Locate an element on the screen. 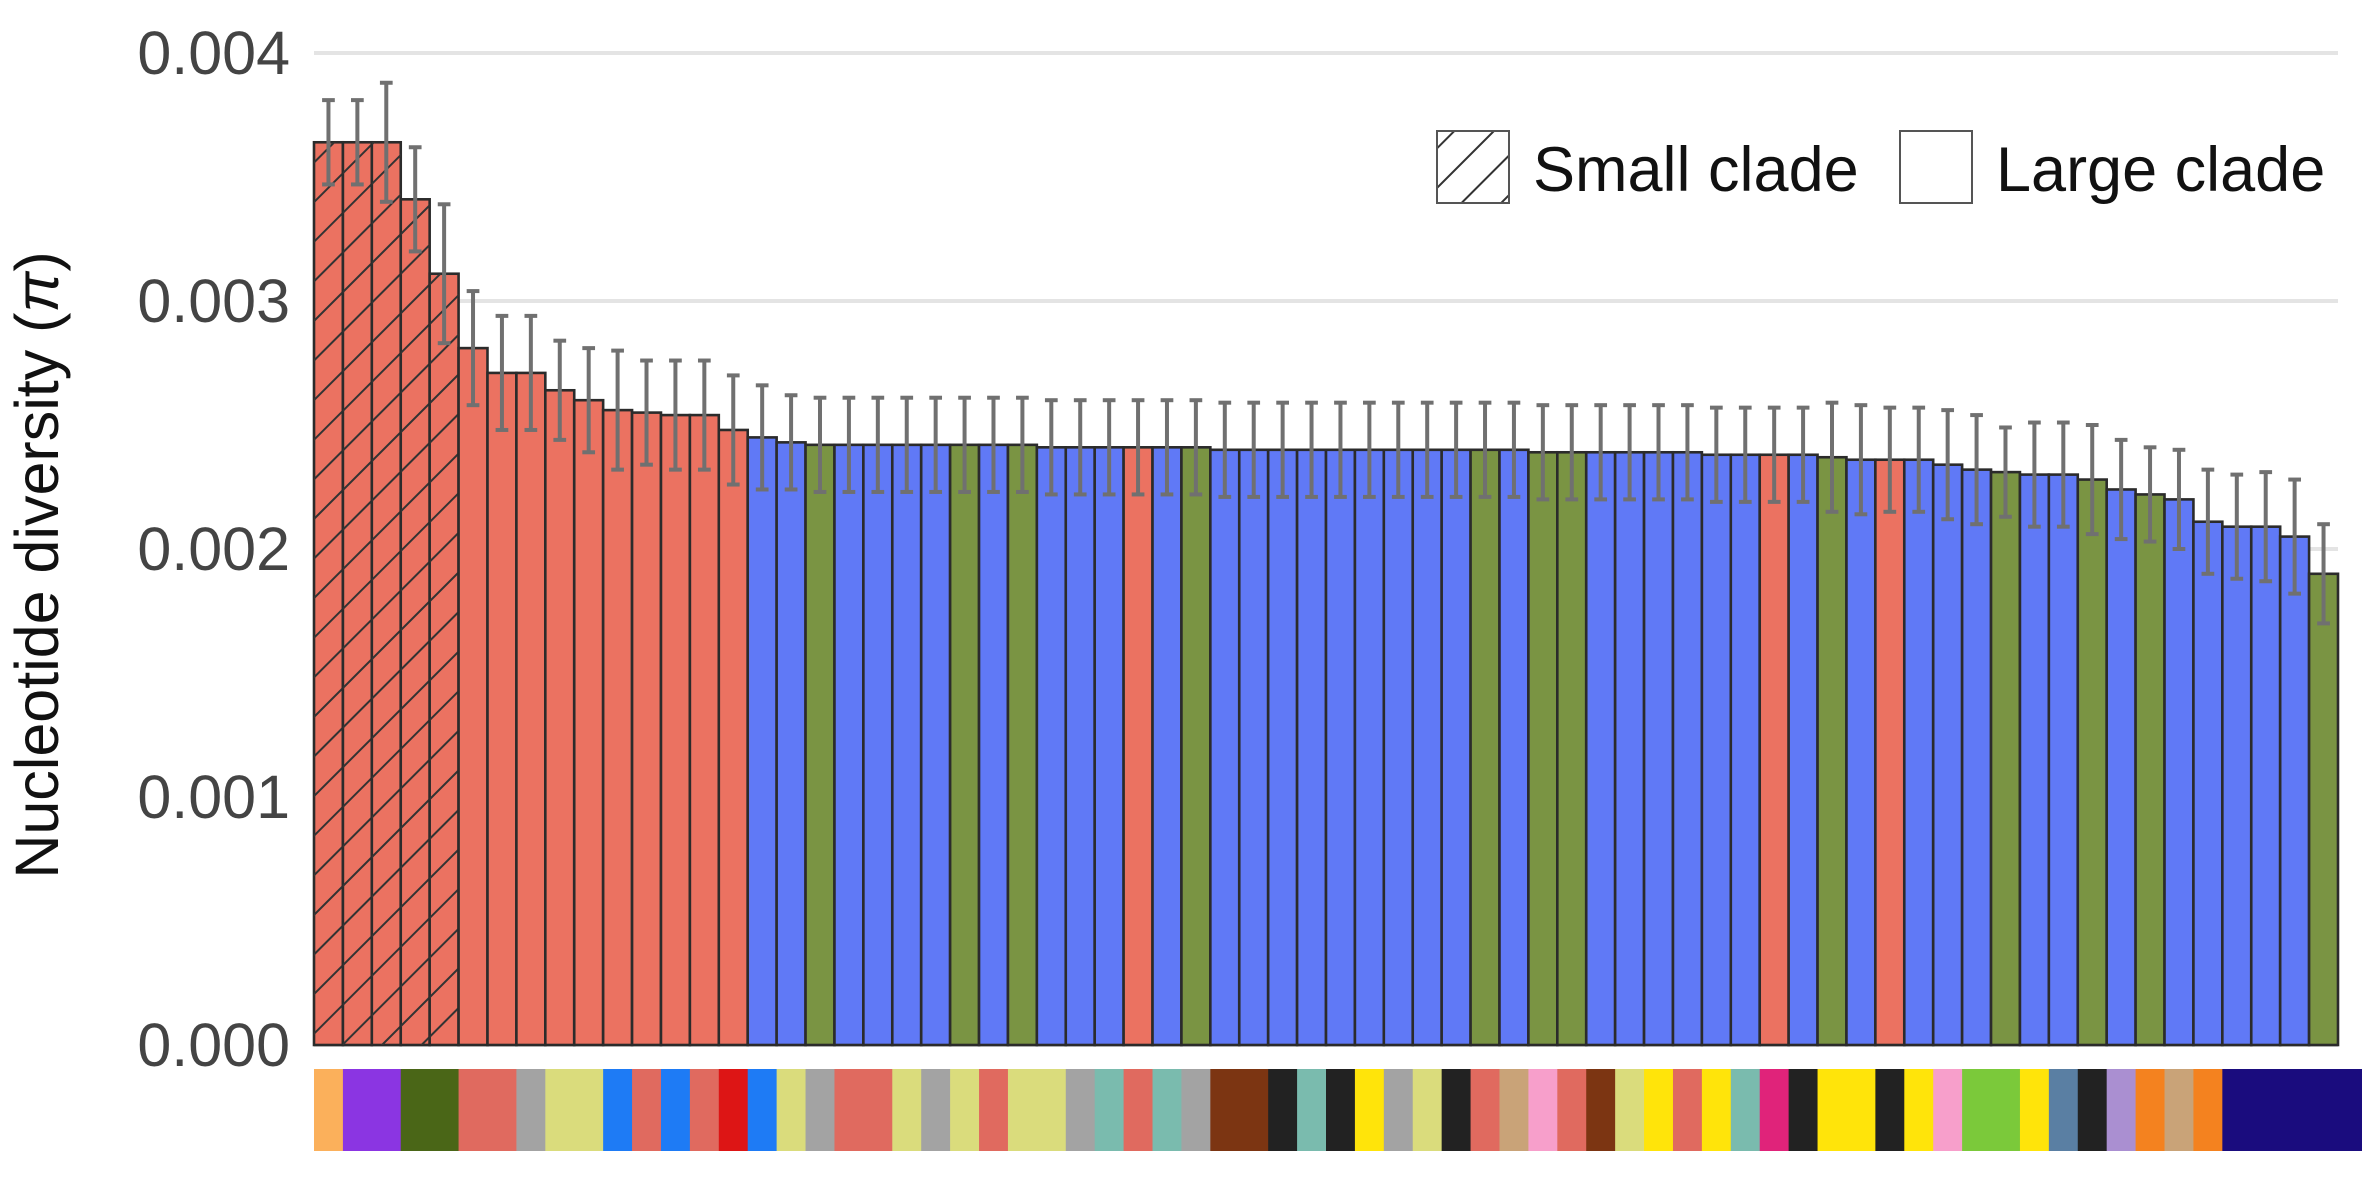 This screenshot has height=1181, width=2362. y-tick-label: 0.000 is located at coordinates (213, 1045).